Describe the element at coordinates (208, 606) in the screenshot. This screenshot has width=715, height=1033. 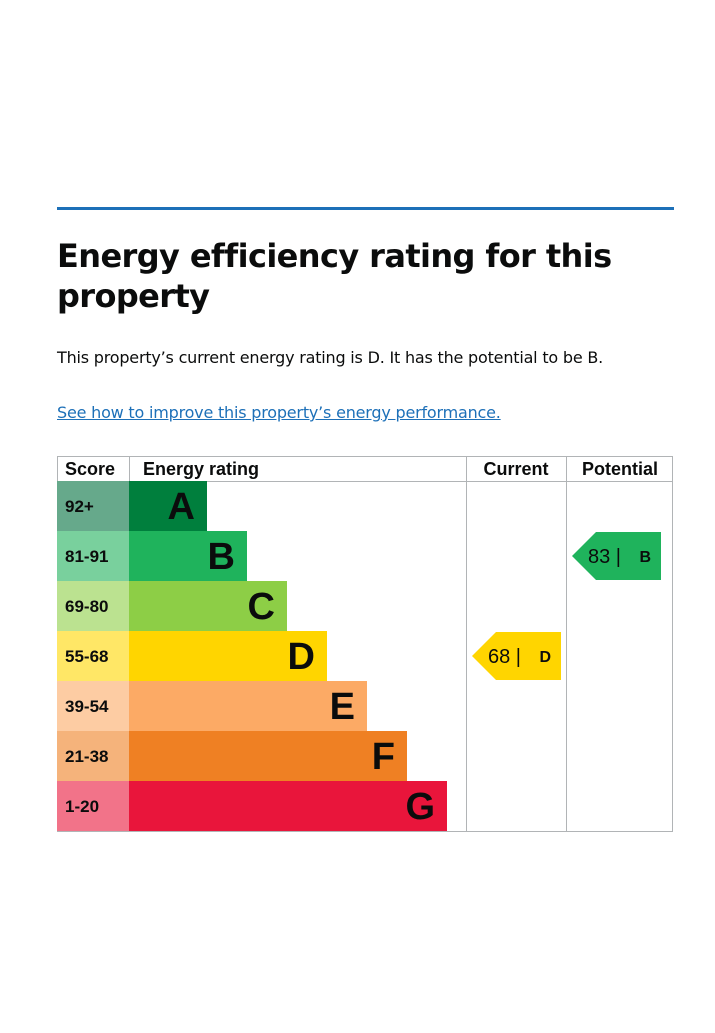
I see `band-bar-c` at that location.